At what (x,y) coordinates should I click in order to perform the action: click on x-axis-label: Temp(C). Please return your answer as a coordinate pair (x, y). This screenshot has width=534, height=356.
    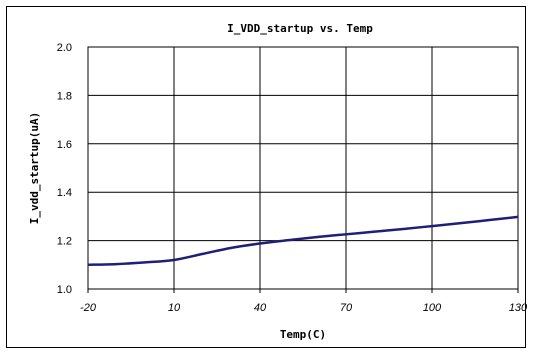
    Looking at the image, I should click on (303, 334).